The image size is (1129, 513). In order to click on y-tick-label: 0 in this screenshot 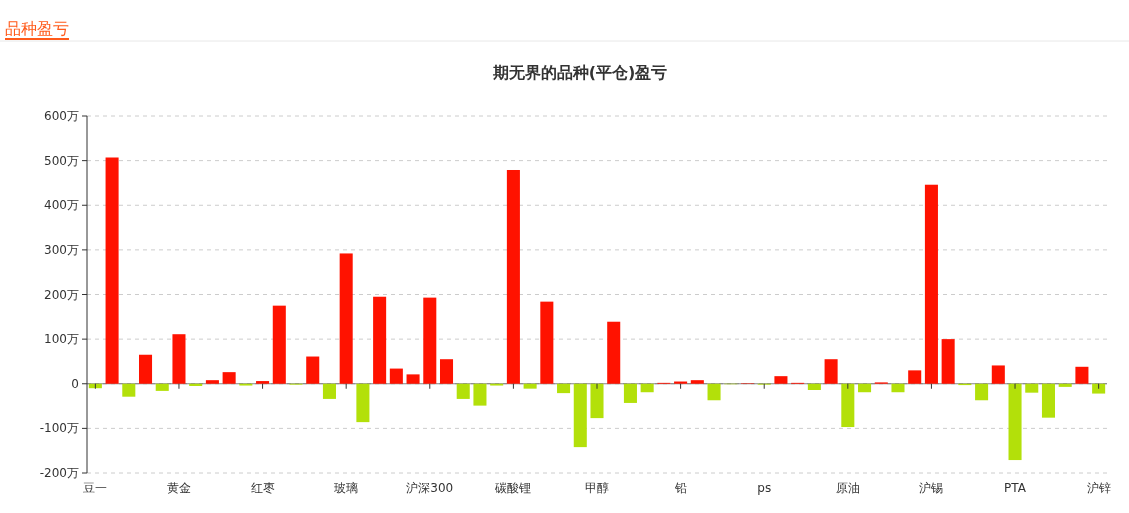, I will do `click(75, 383)`.